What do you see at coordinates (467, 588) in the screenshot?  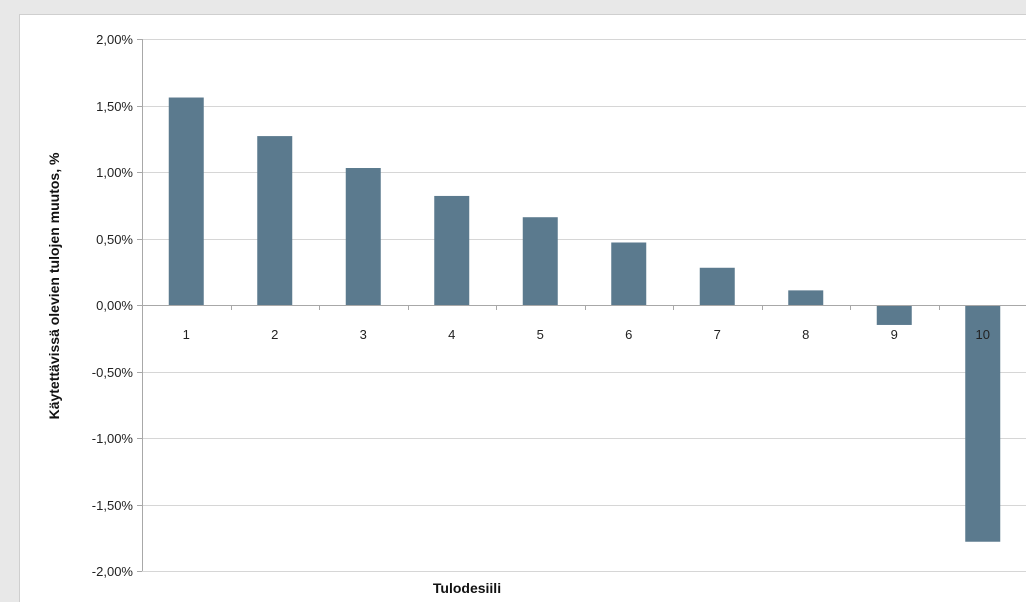 I see `x-axis-title: Tulodesiili` at bounding box center [467, 588].